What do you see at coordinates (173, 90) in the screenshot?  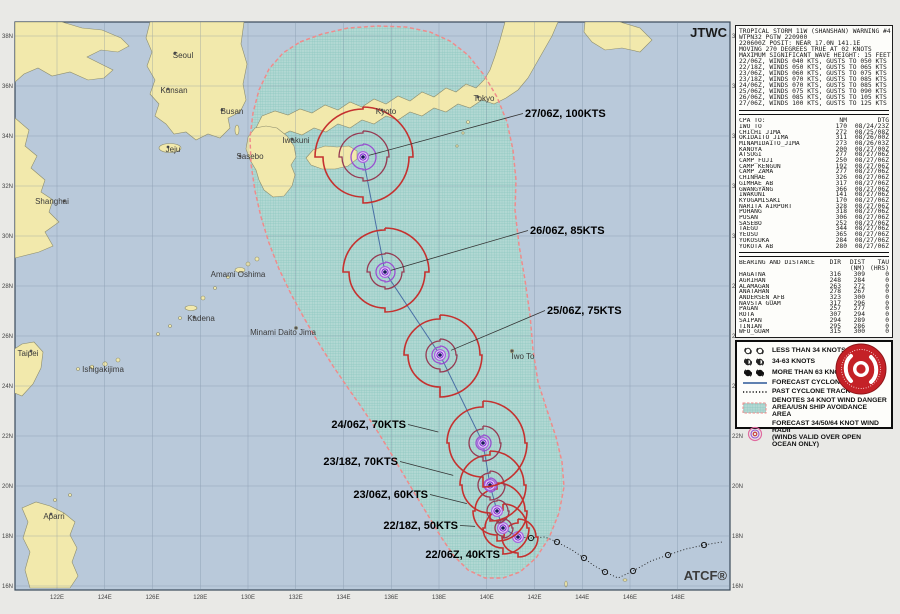 I see `city-label: Kunsan` at bounding box center [173, 90].